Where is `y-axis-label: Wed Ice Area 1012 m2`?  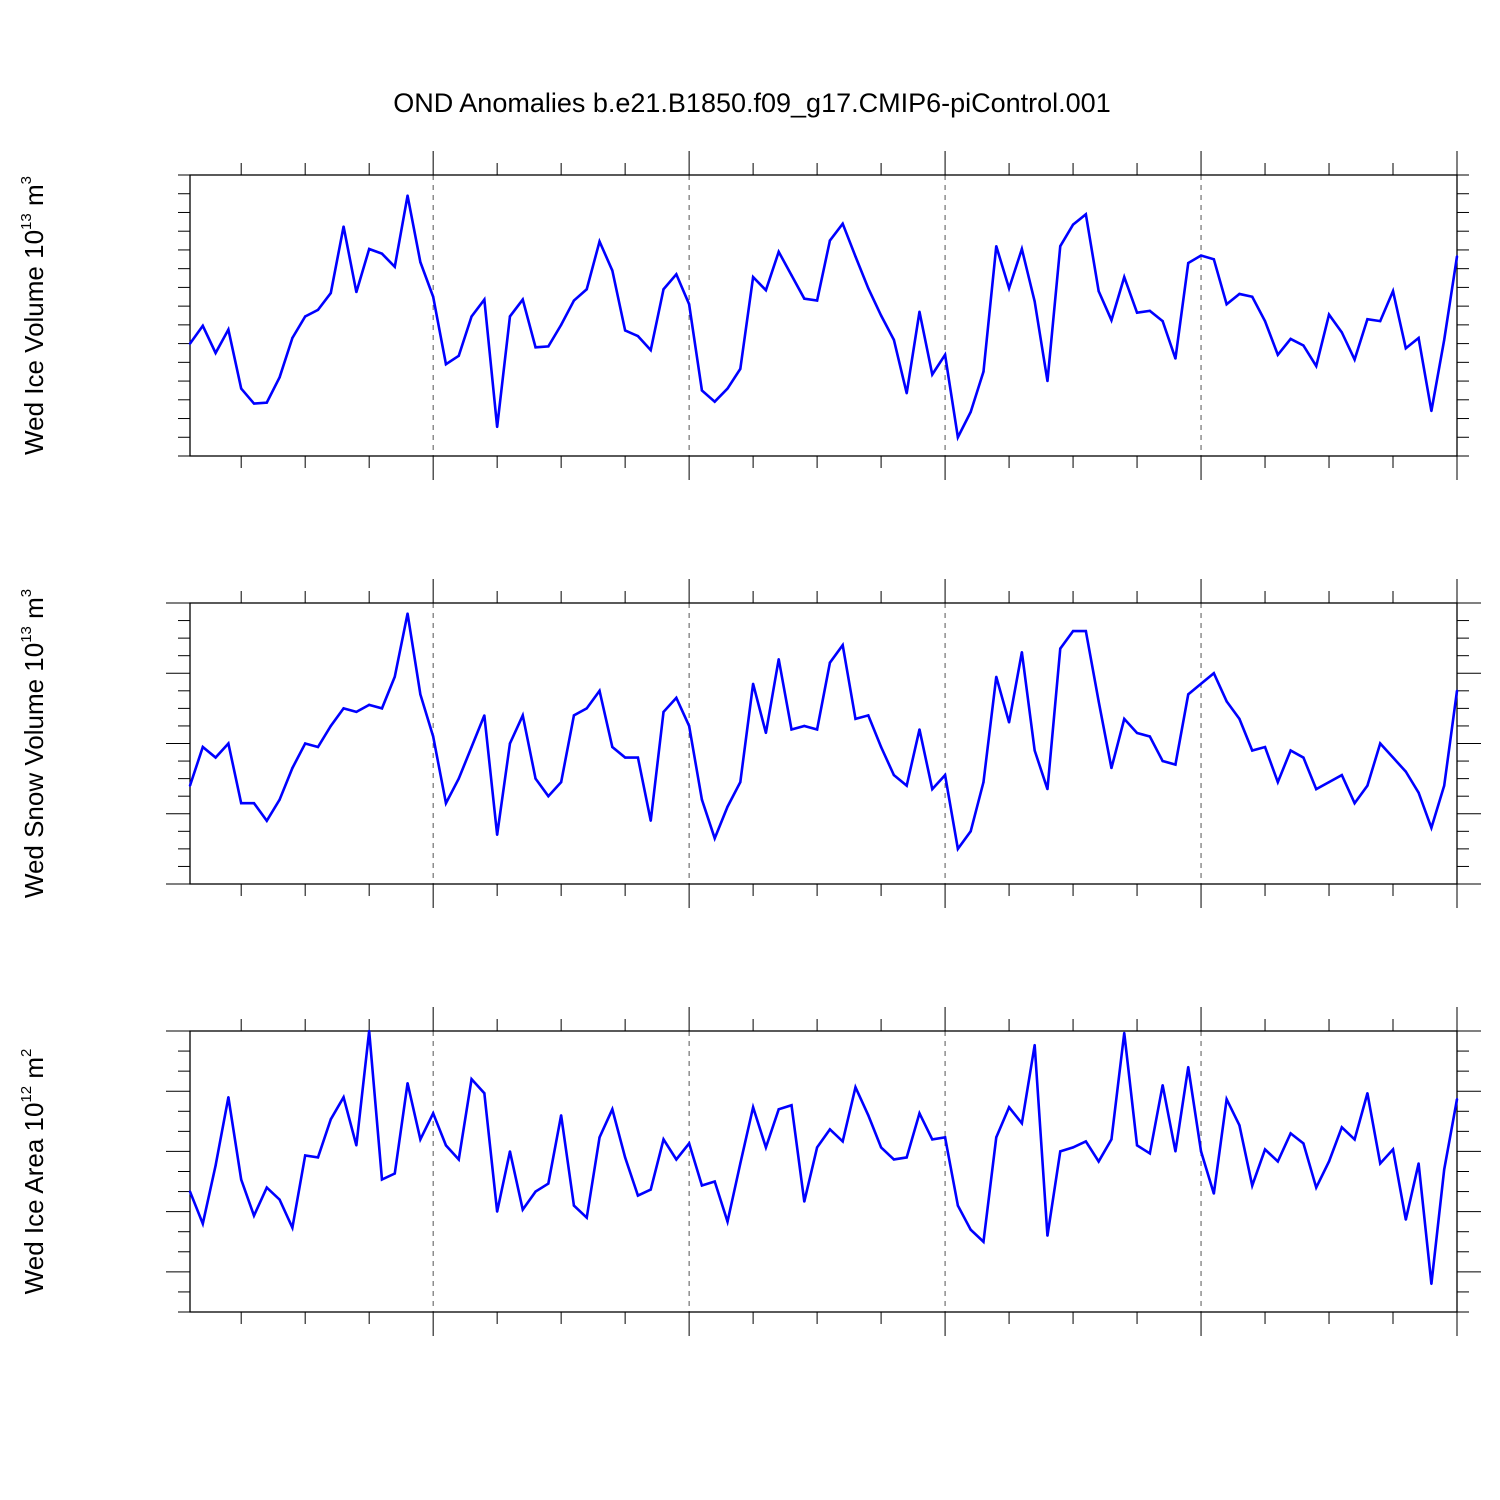 y-axis-label: Wed Ice Area 1012 m2 is located at coordinates (33, 1172).